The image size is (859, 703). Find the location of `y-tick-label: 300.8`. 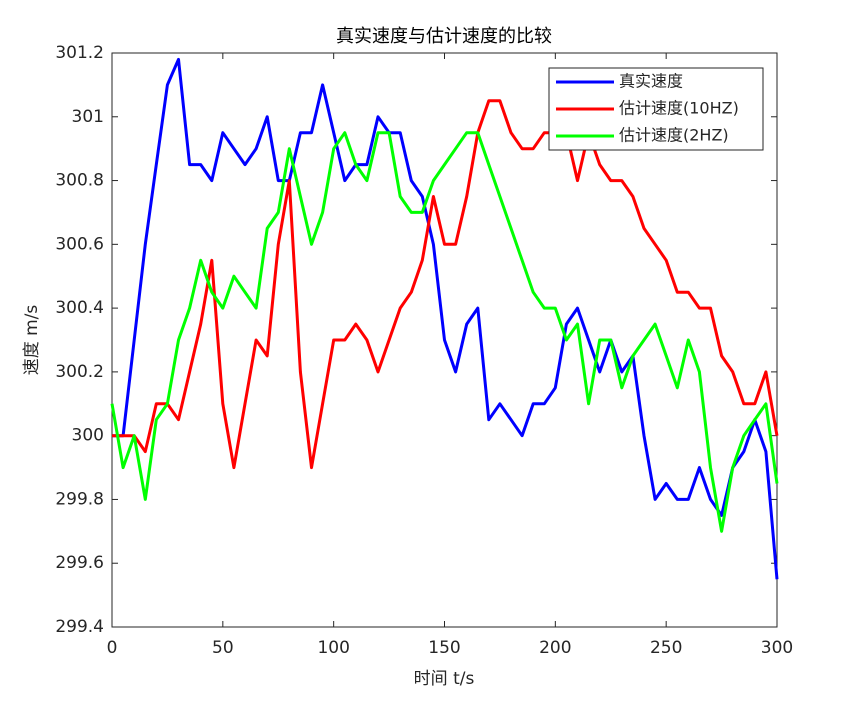

y-tick-label: 300.8 is located at coordinates (79, 181).